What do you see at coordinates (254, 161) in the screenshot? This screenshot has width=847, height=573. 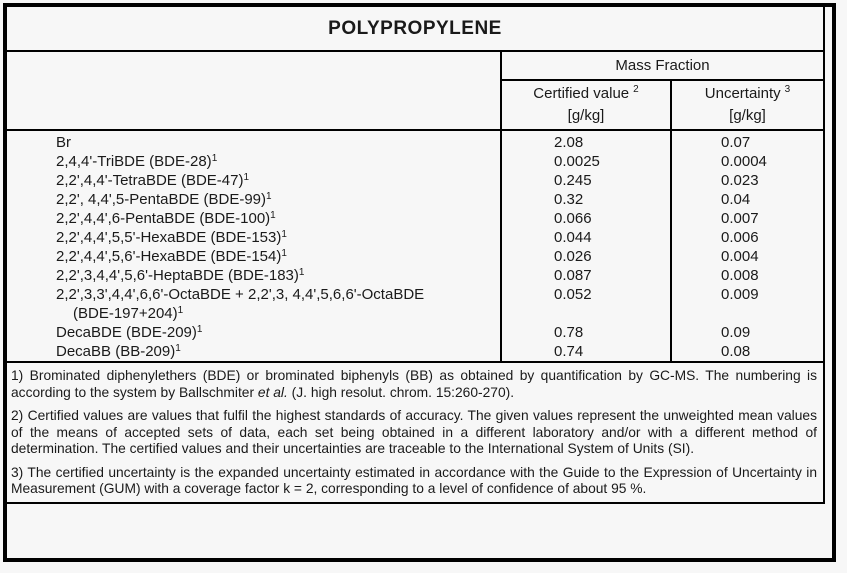 I see `substance-name: 2,4,4'-TriBDE (BDE-28)1` at bounding box center [254, 161].